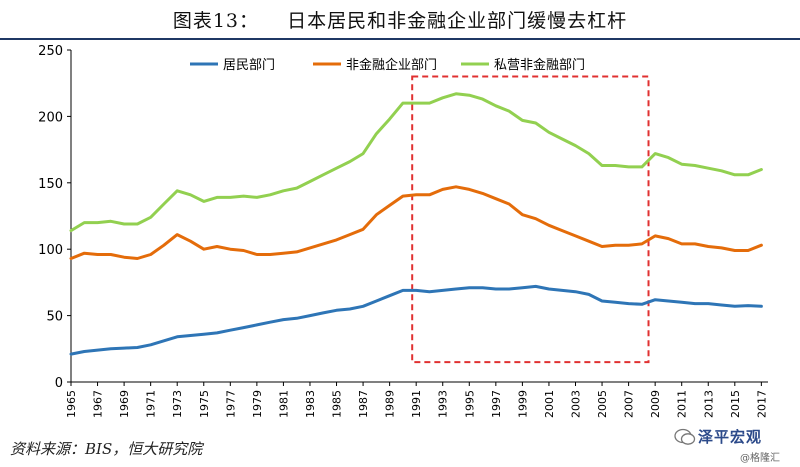 This screenshot has height=467, width=800. What do you see at coordinates (443, 404) in the screenshot?
I see `x-tick-label: 1993` at bounding box center [443, 404].